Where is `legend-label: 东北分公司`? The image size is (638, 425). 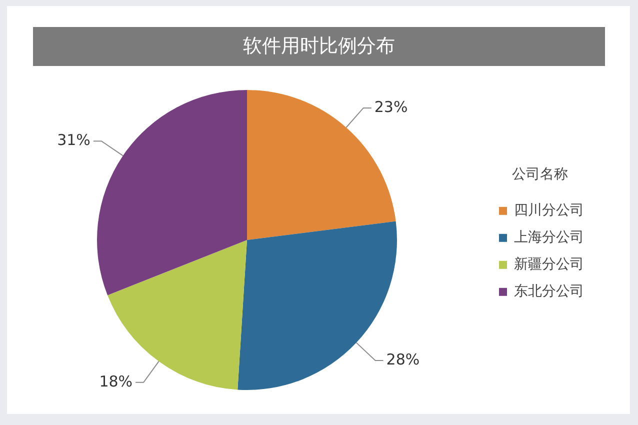
legend-label: 东北分公司 is located at coordinates (549, 292).